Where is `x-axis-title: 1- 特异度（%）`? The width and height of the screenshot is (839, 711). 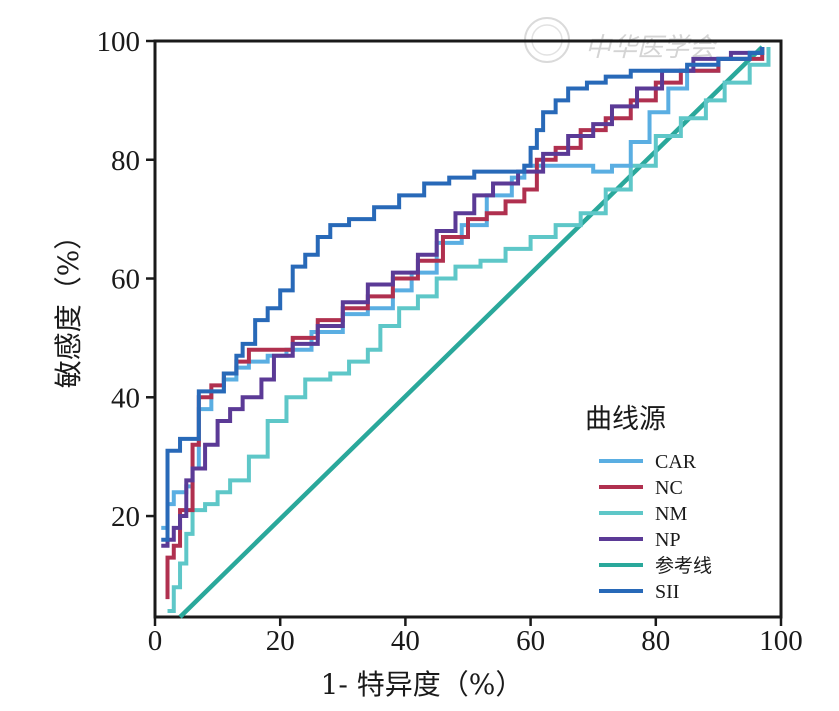 x-axis-title: 1- 特异度（%） is located at coordinates (422, 684).